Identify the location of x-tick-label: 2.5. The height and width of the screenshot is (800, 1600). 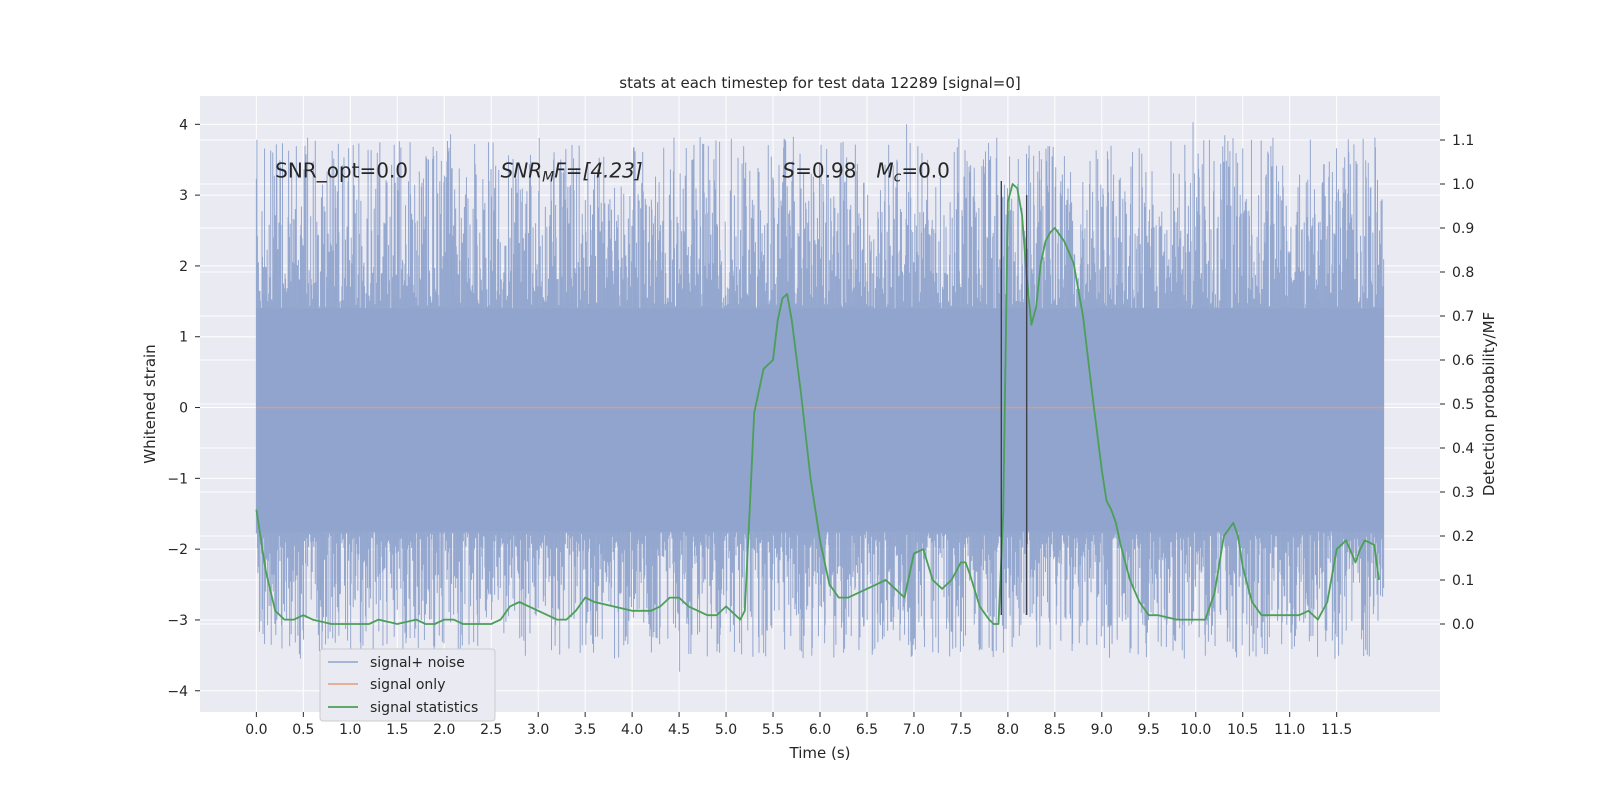
(491, 730).